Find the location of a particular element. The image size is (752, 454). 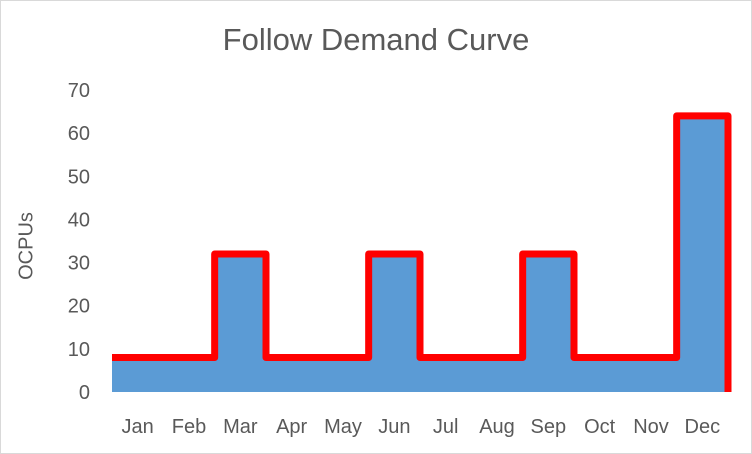

y-tick-label: 0 is located at coordinates (84, 393).